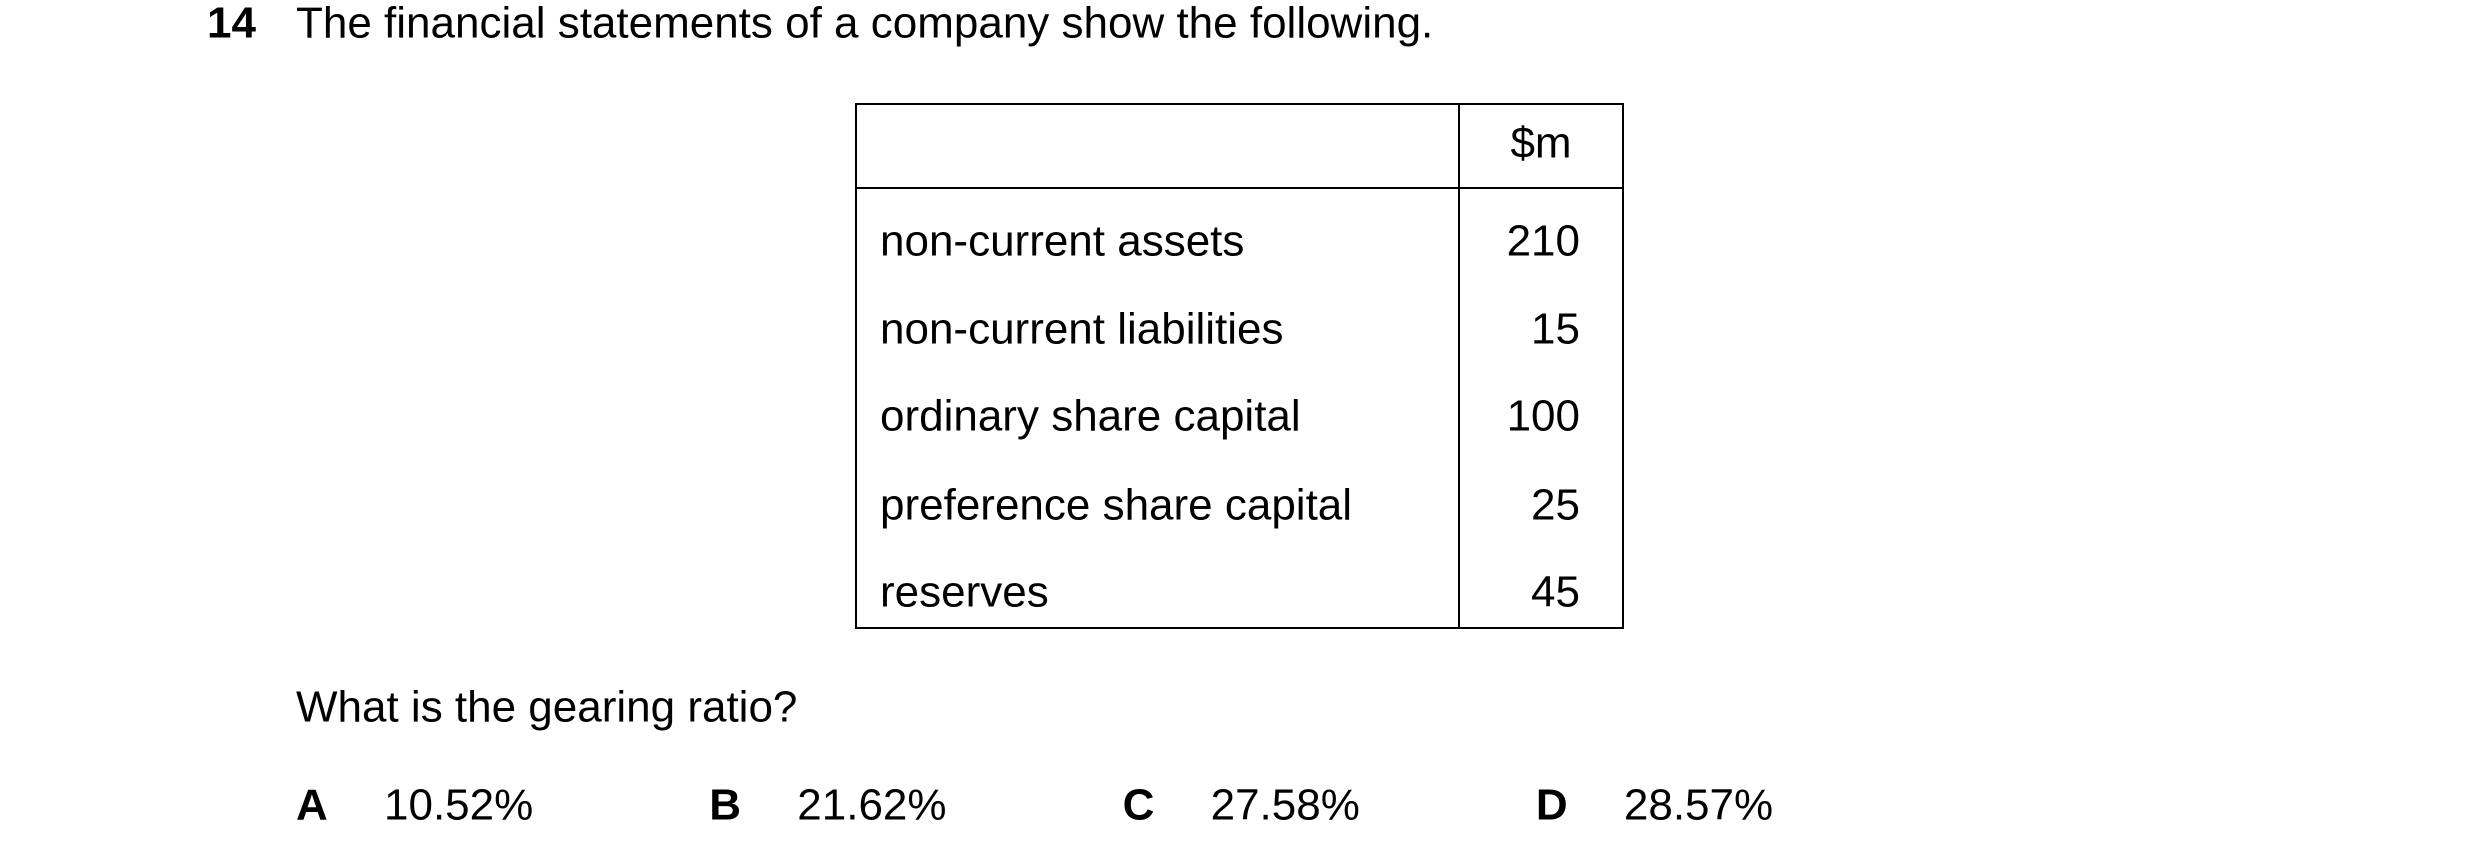  I want to click on row-label: ordinary share capital, so click(1090, 416).